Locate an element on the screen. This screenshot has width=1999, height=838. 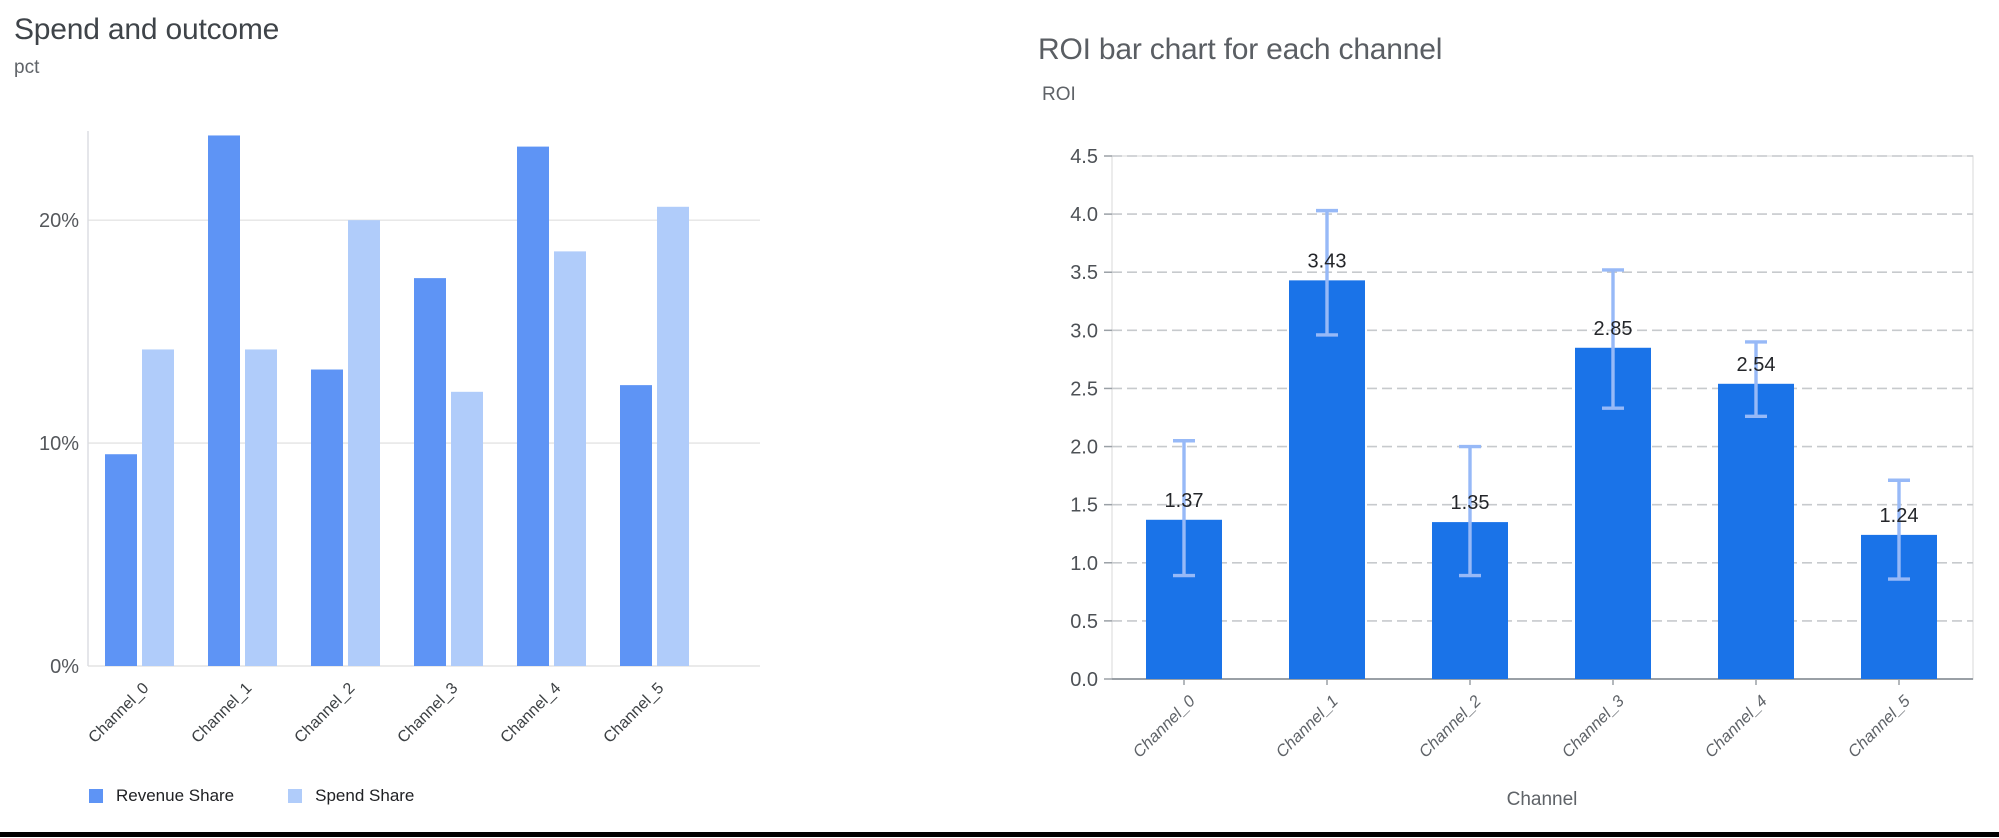
roi-axis-unit-label: ROI is located at coordinates (1059, 94).